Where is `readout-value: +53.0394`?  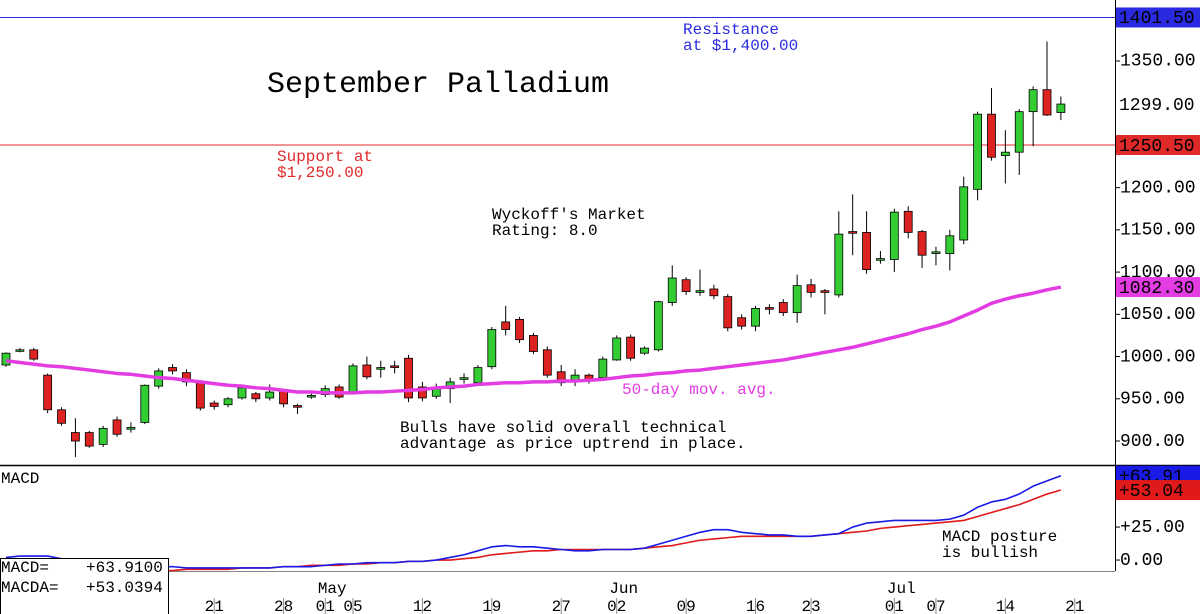 readout-value: +53.0394 is located at coordinates (124, 588).